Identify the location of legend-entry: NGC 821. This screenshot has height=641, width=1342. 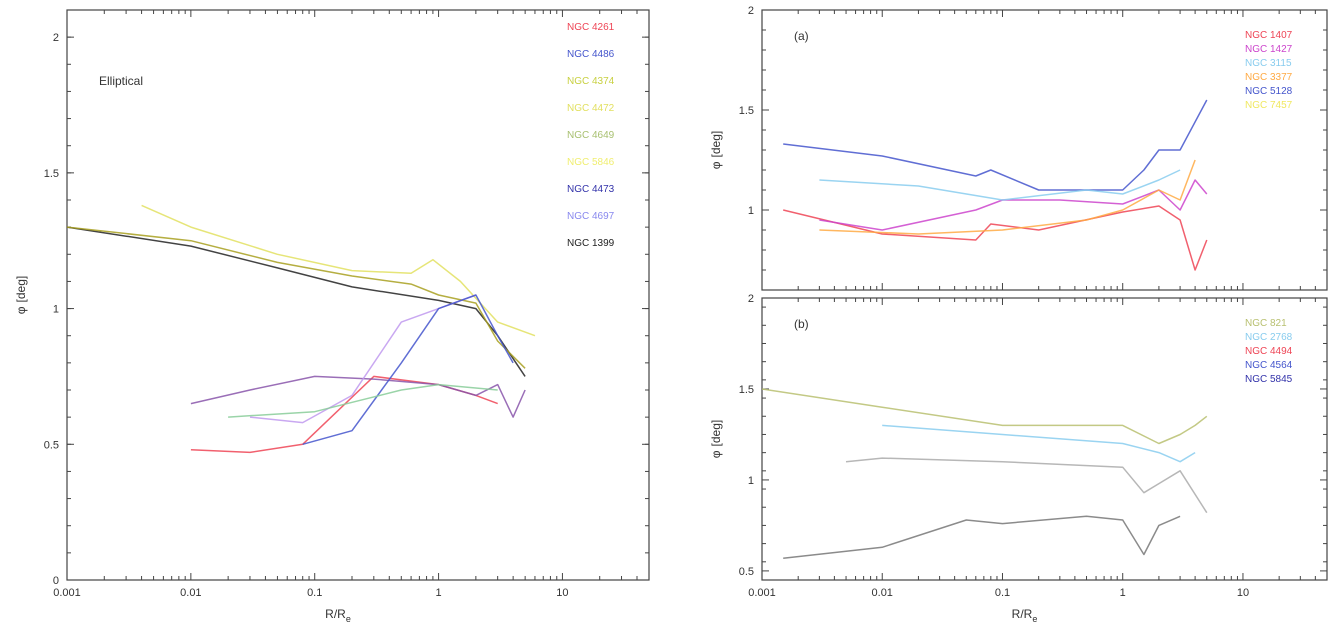
(1266, 323).